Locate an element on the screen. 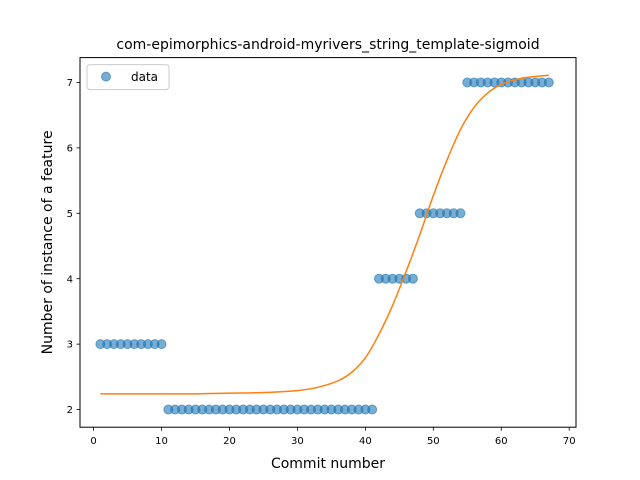  y-tick-label: 3 is located at coordinates (70, 345).